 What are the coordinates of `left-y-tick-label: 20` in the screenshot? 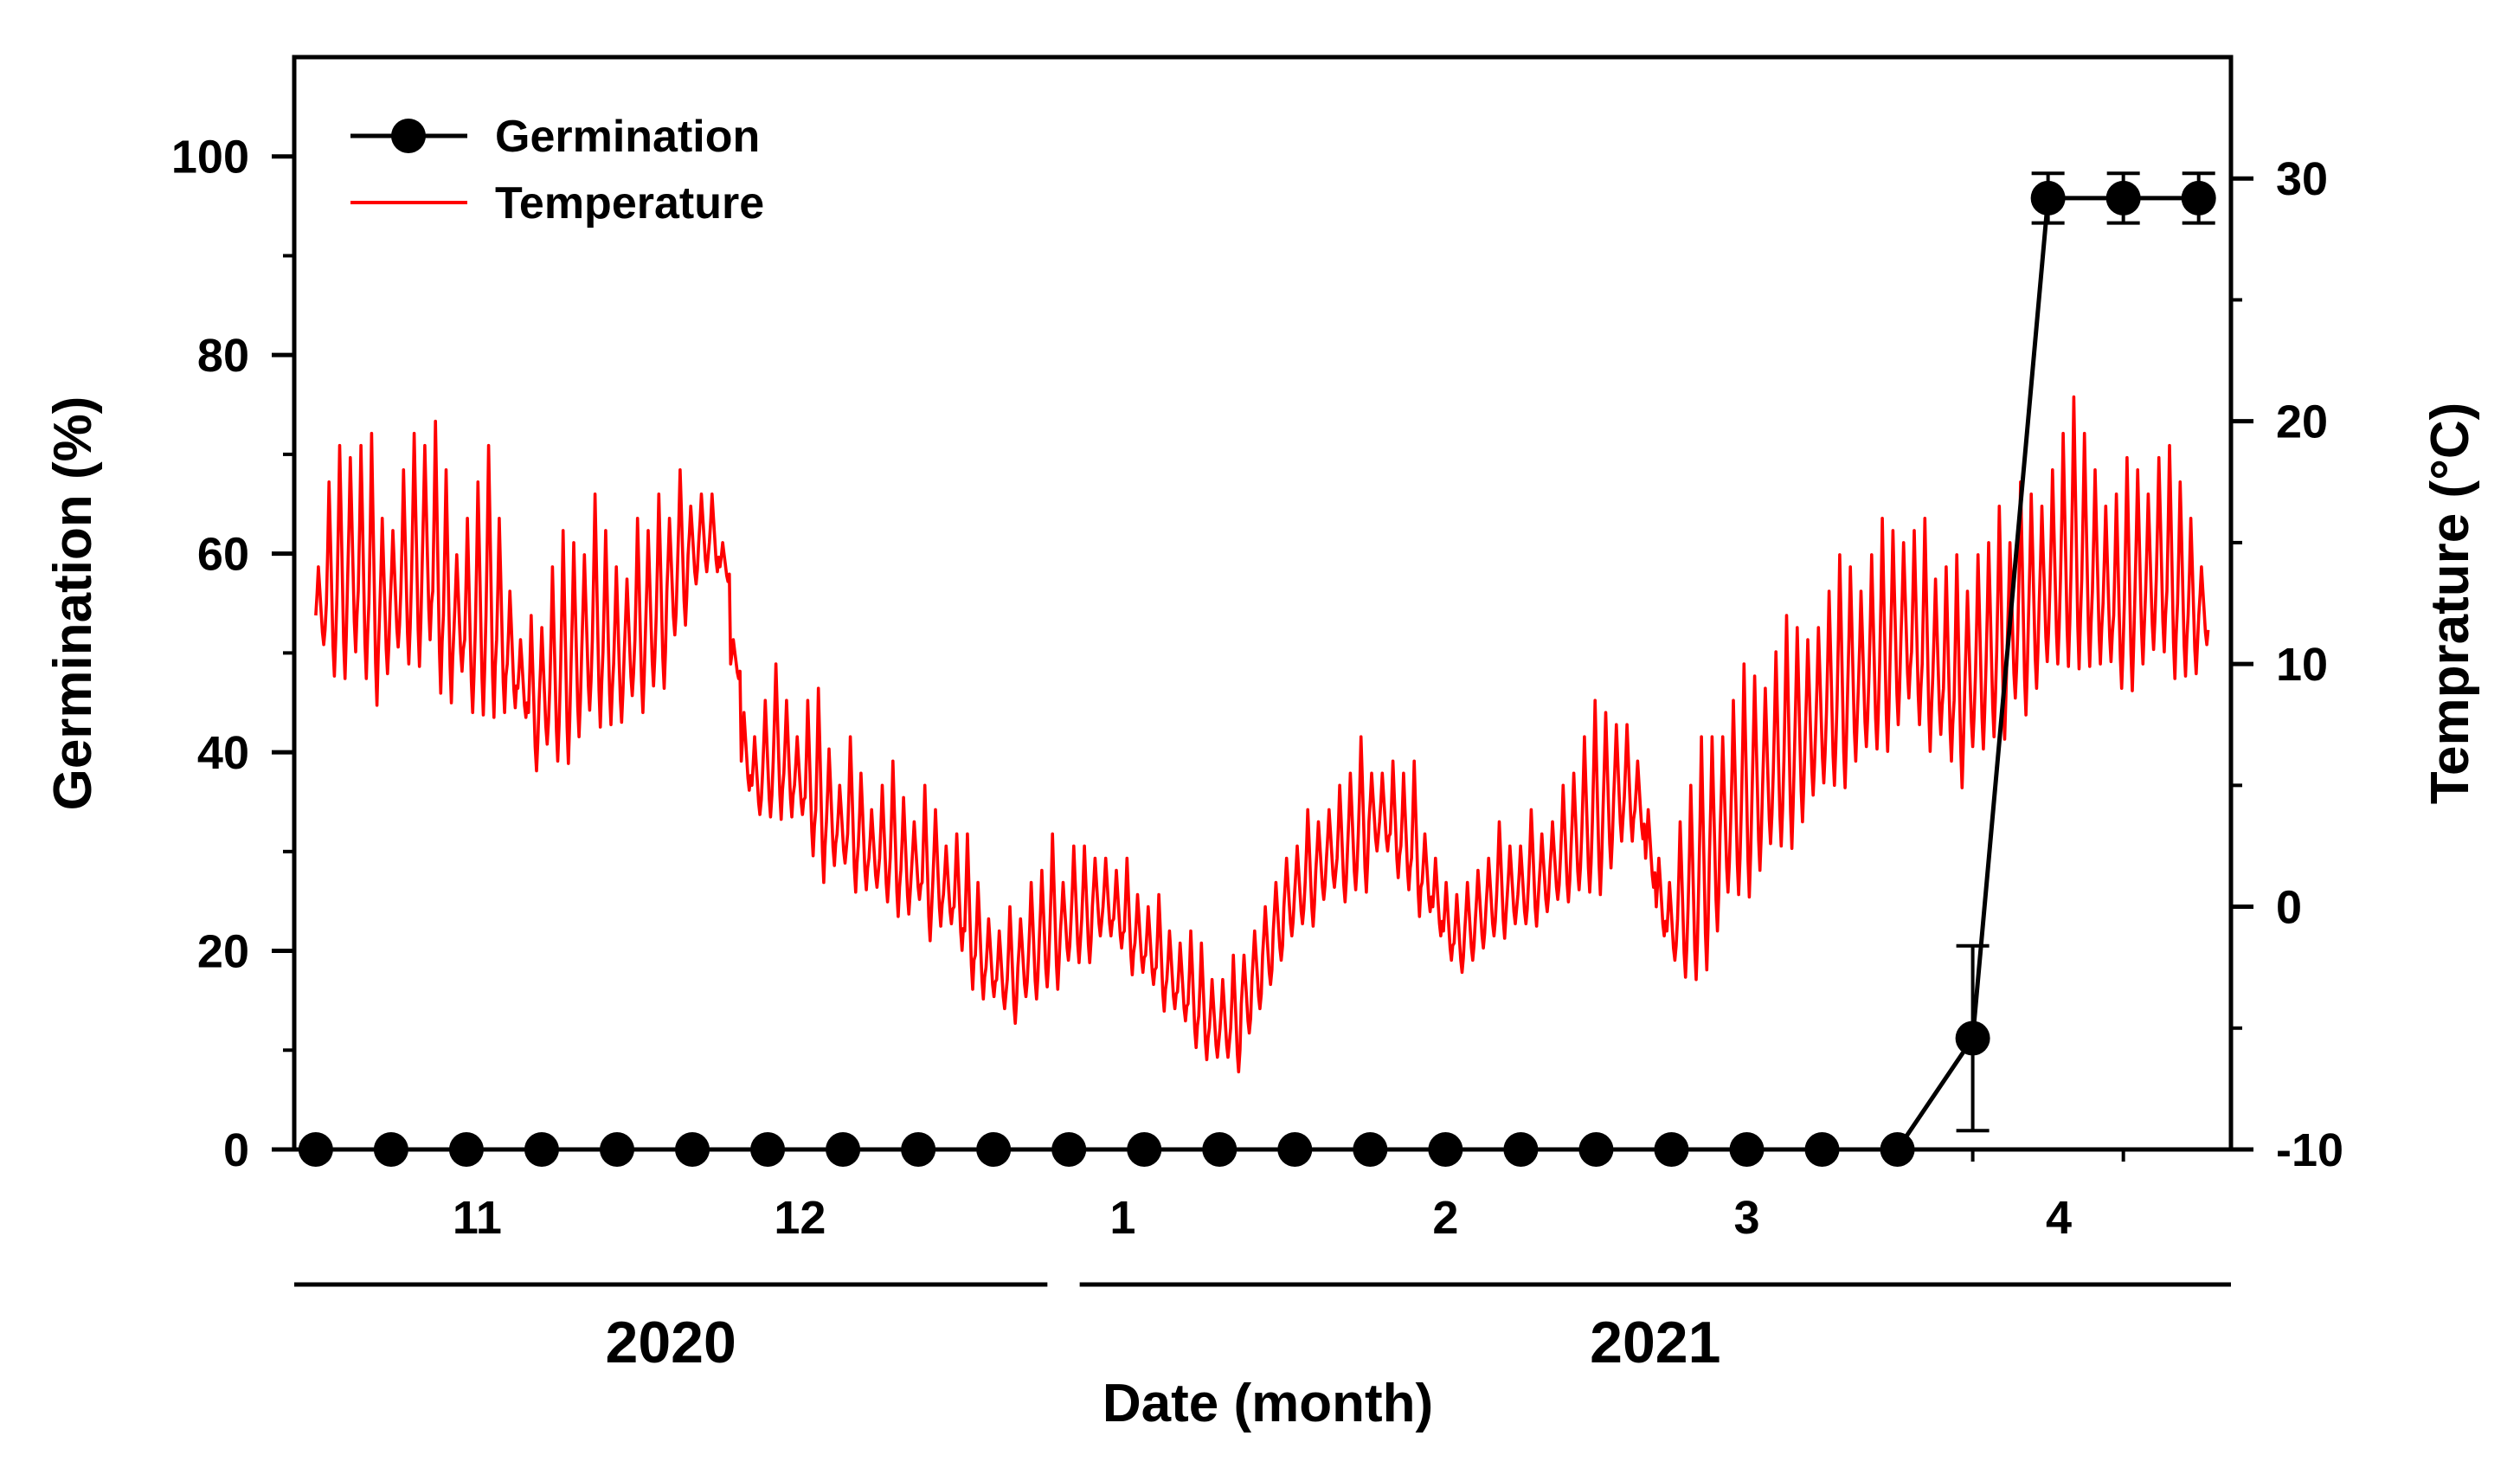 It's located at (223, 952).